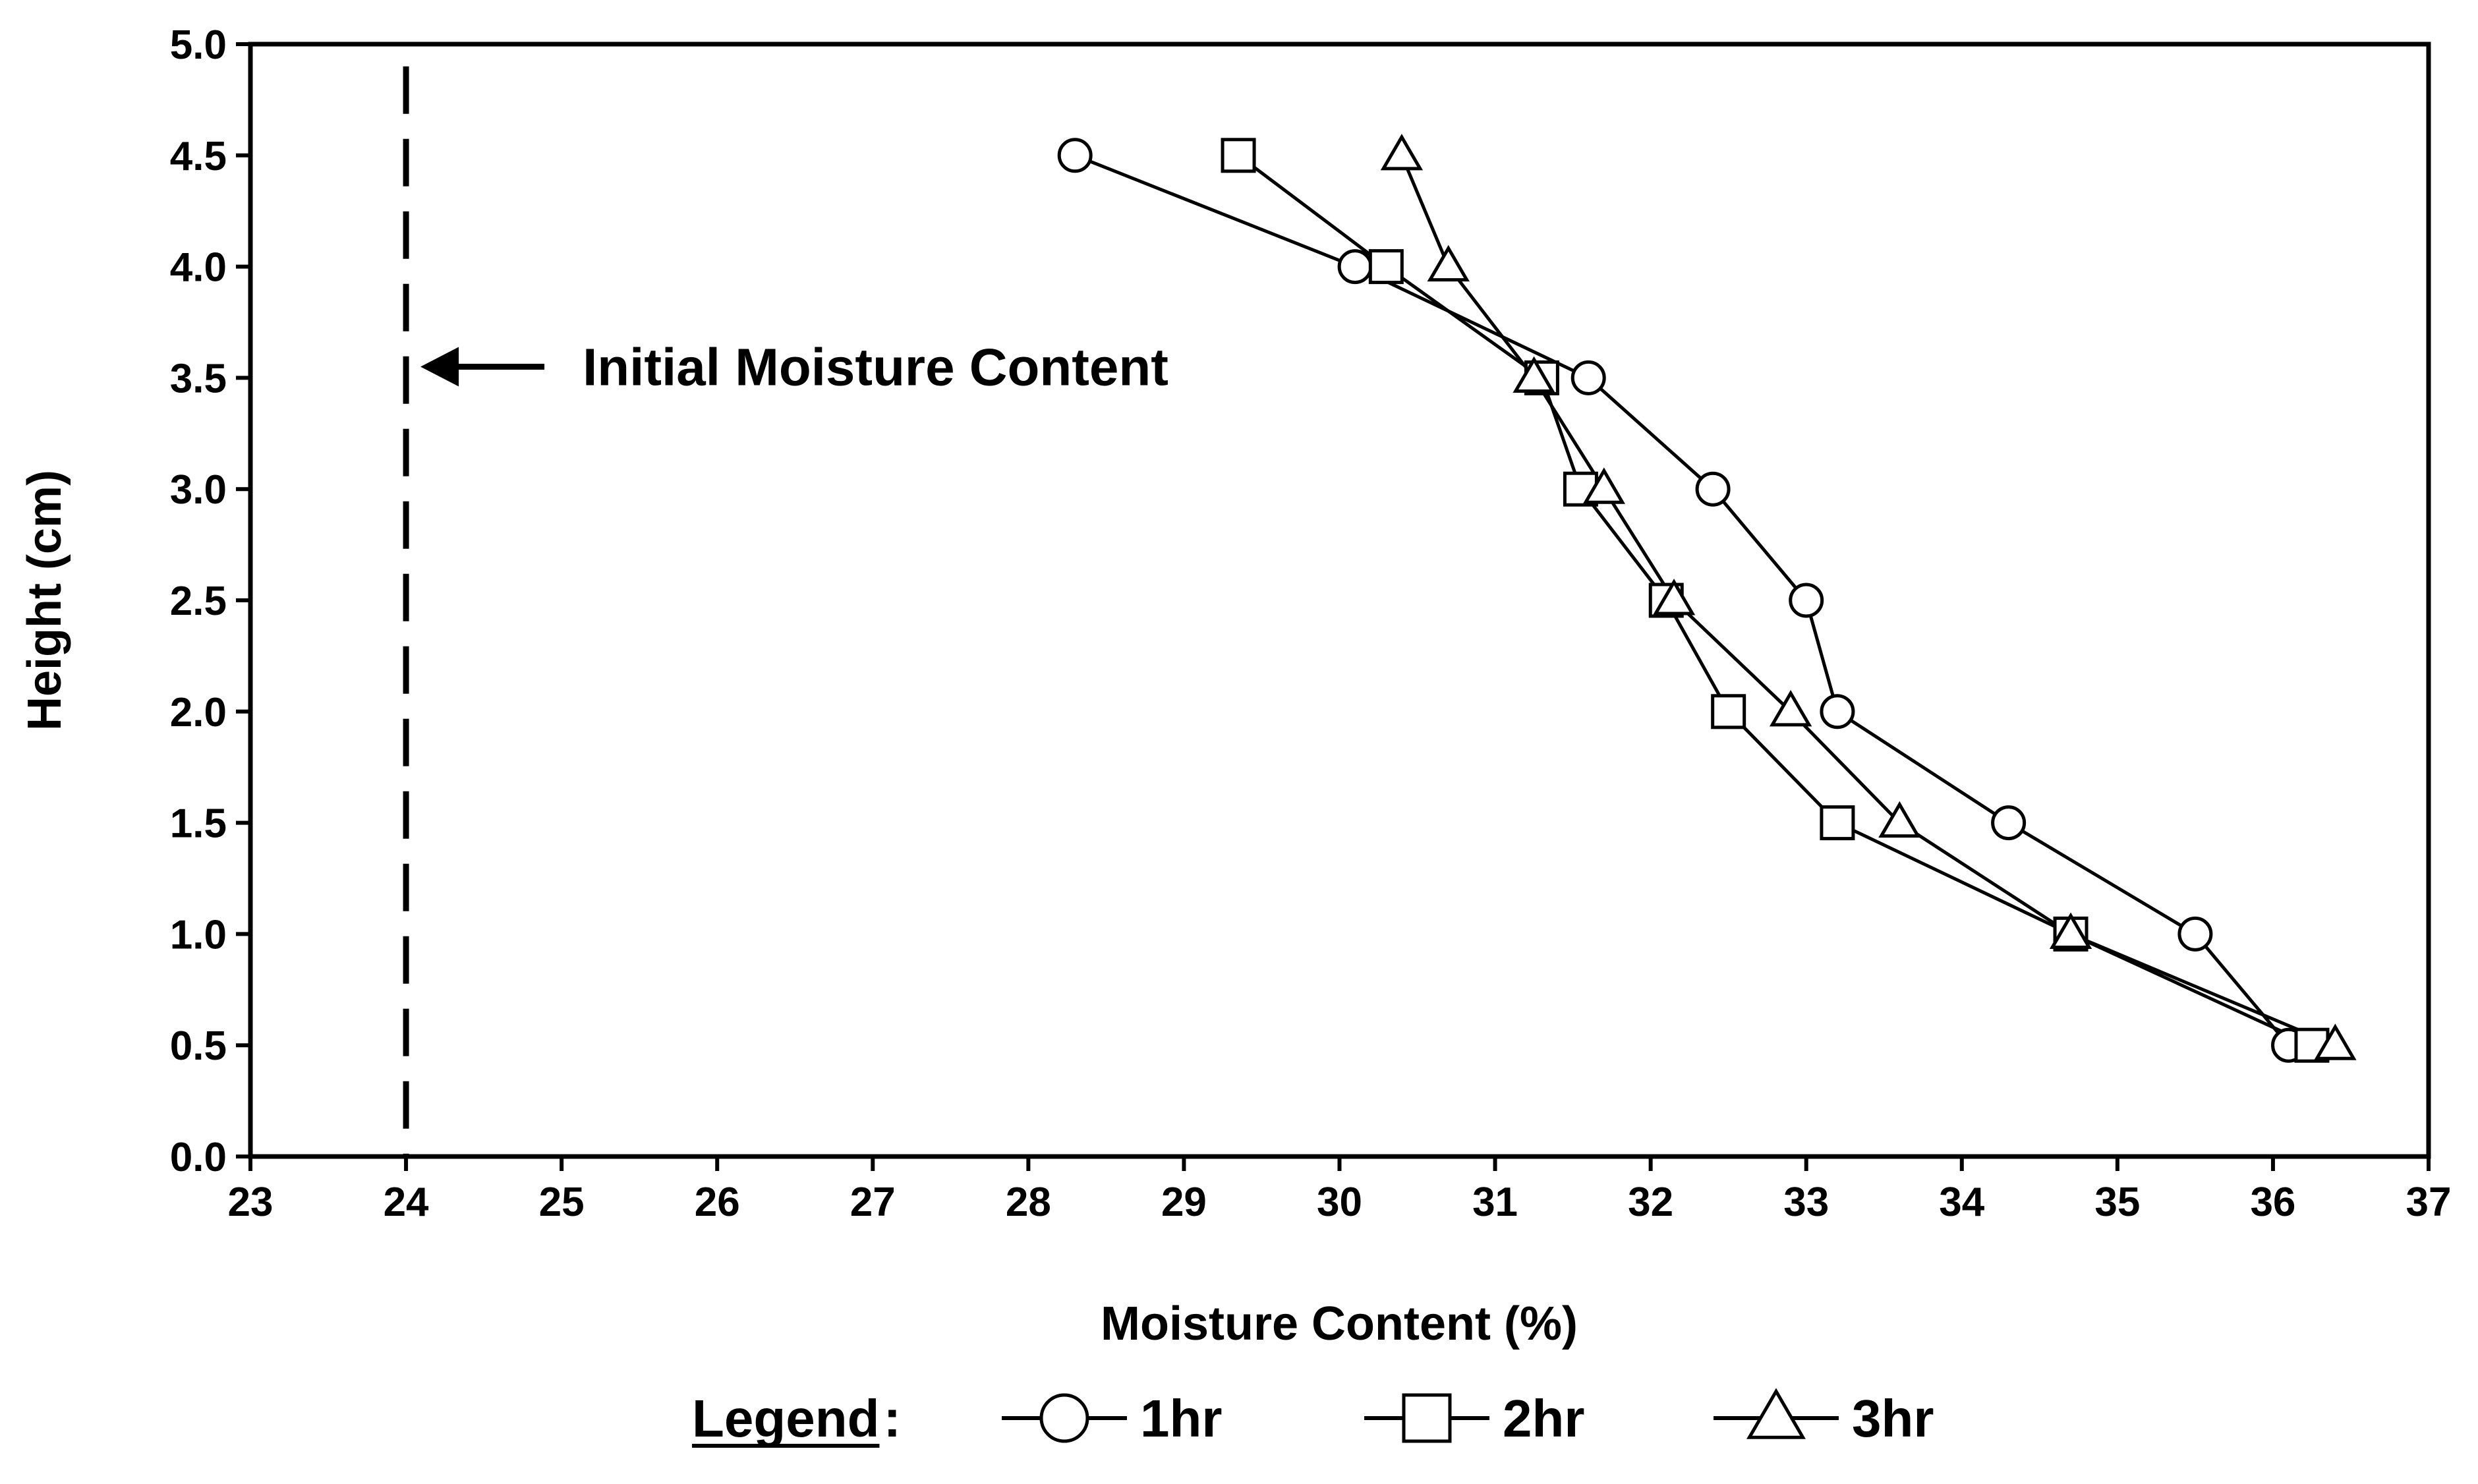 Image resolution: width=2478 pixels, height=1484 pixels. I want to click on x-tick-label: 27, so click(873, 1202).